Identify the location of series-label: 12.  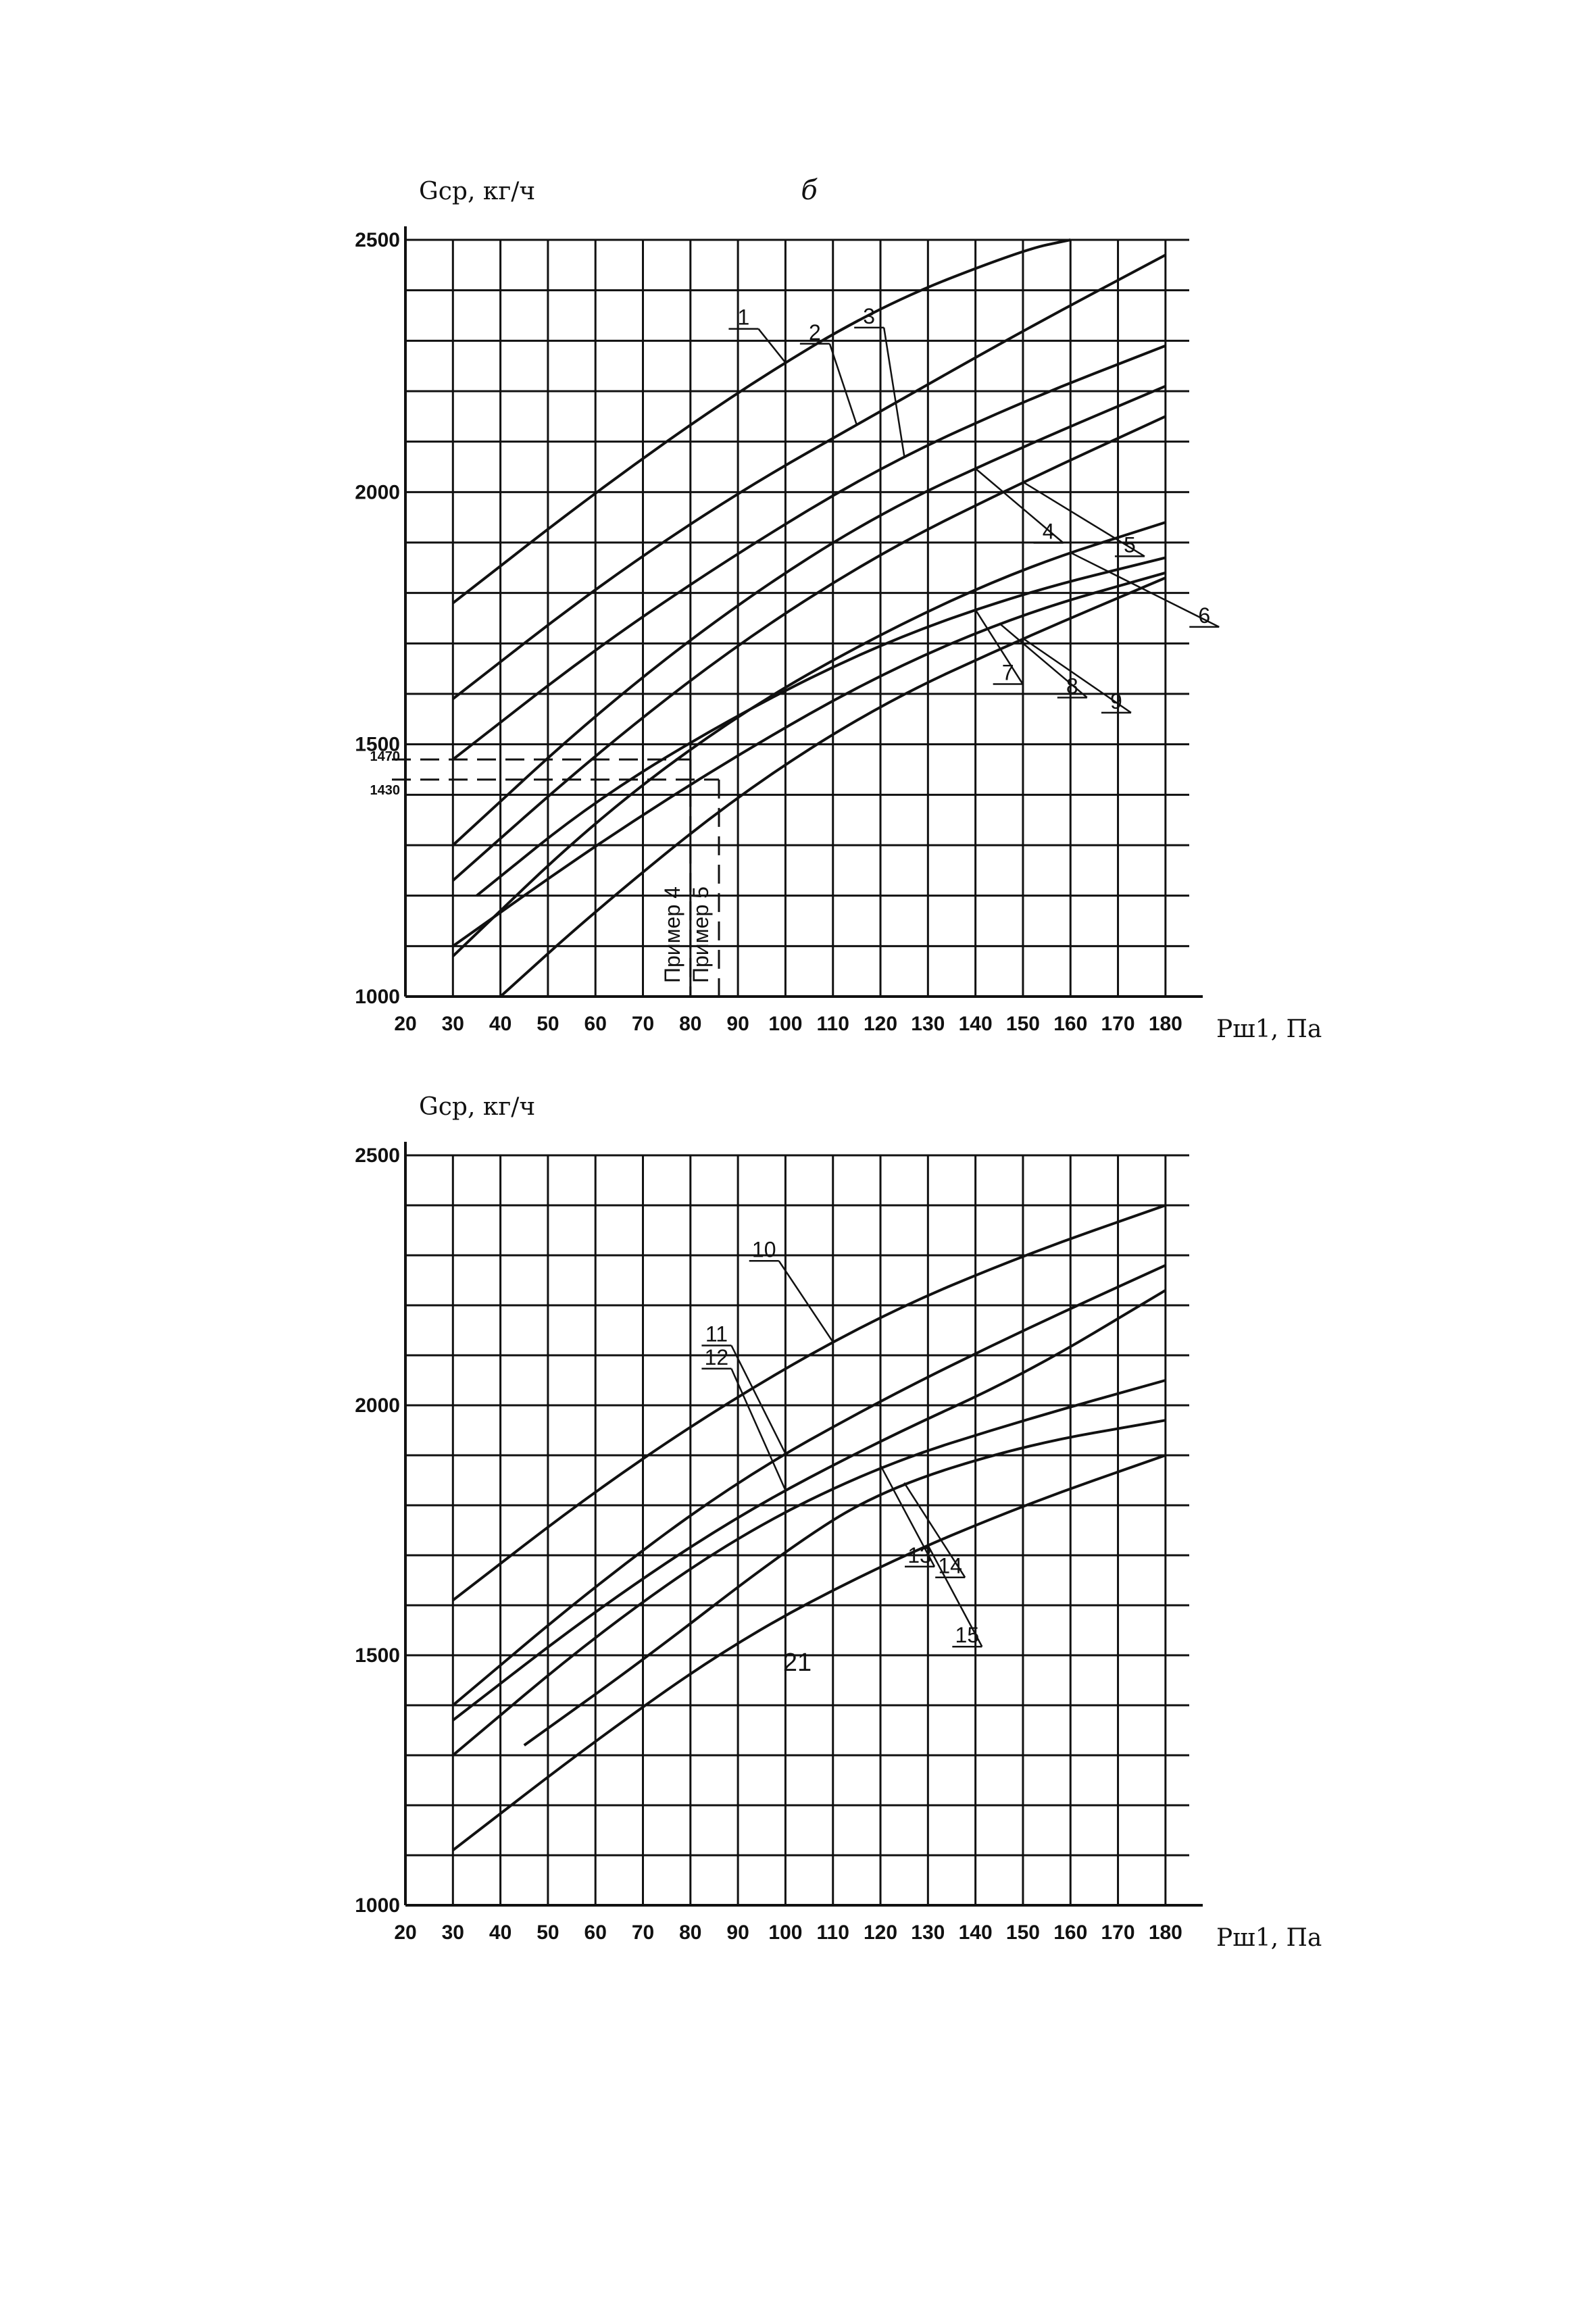
(717, 1357).